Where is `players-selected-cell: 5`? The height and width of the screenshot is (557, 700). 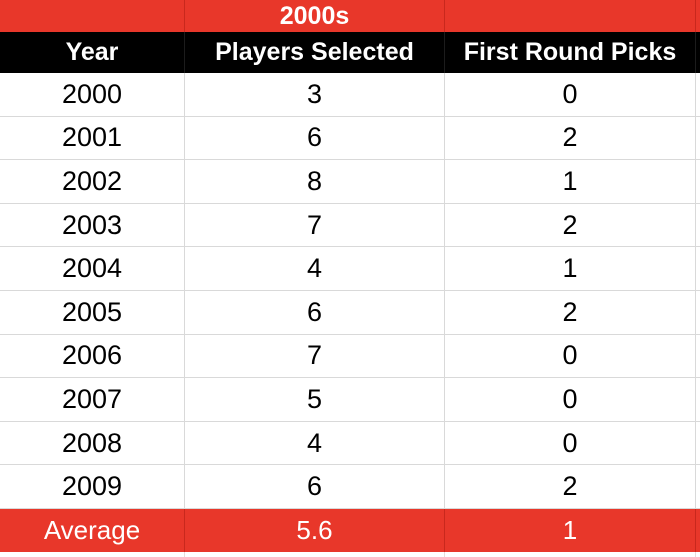 players-selected-cell: 5 is located at coordinates (314, 399).